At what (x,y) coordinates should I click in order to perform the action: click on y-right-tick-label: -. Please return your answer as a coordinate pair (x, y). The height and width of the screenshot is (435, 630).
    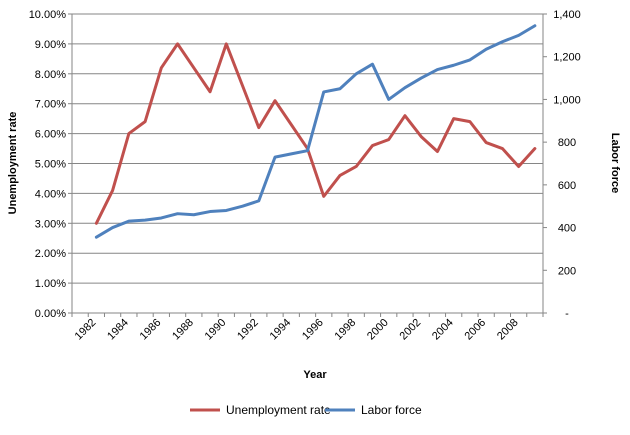
    Looking at the image, I should click on (567, 314).